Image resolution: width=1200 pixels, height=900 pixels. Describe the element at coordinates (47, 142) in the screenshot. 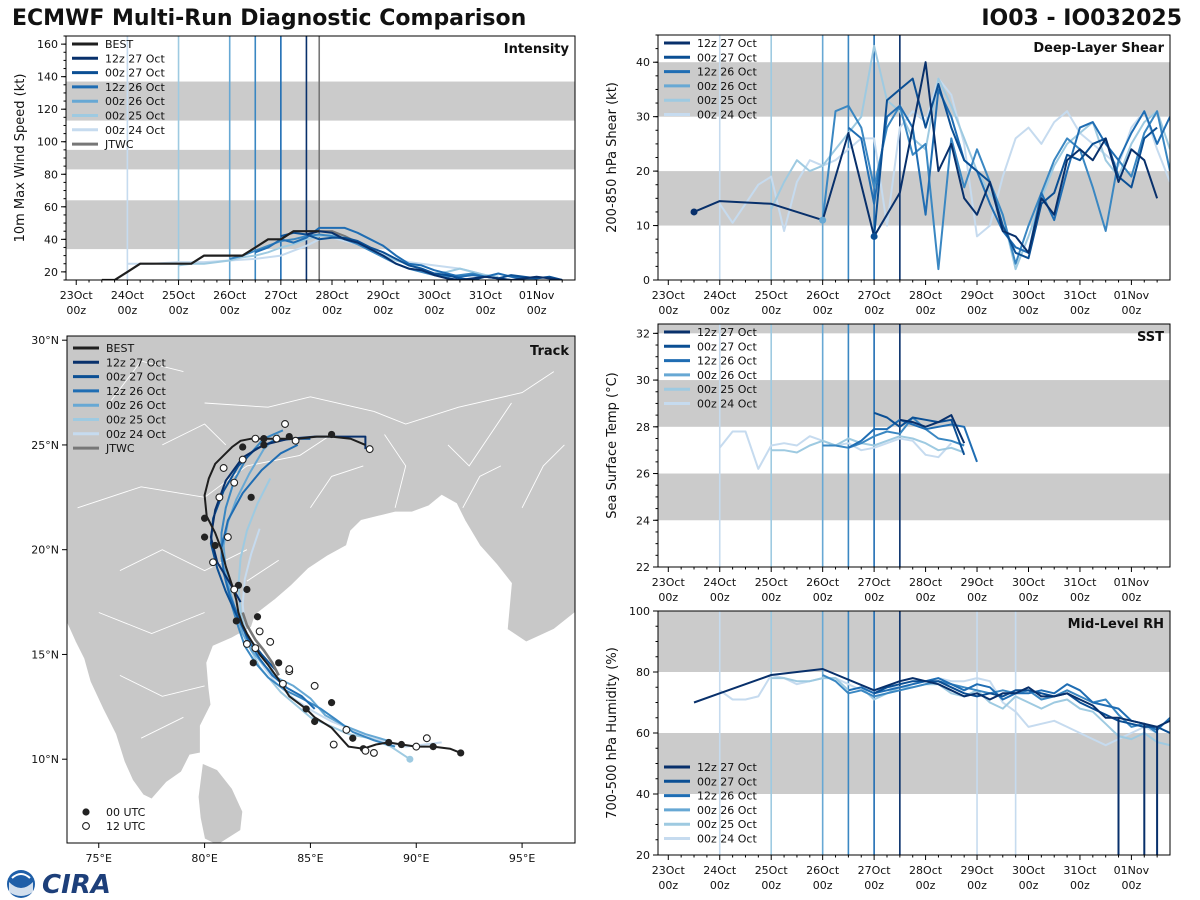

I see `intensity-ytick-label: 100` at that location.